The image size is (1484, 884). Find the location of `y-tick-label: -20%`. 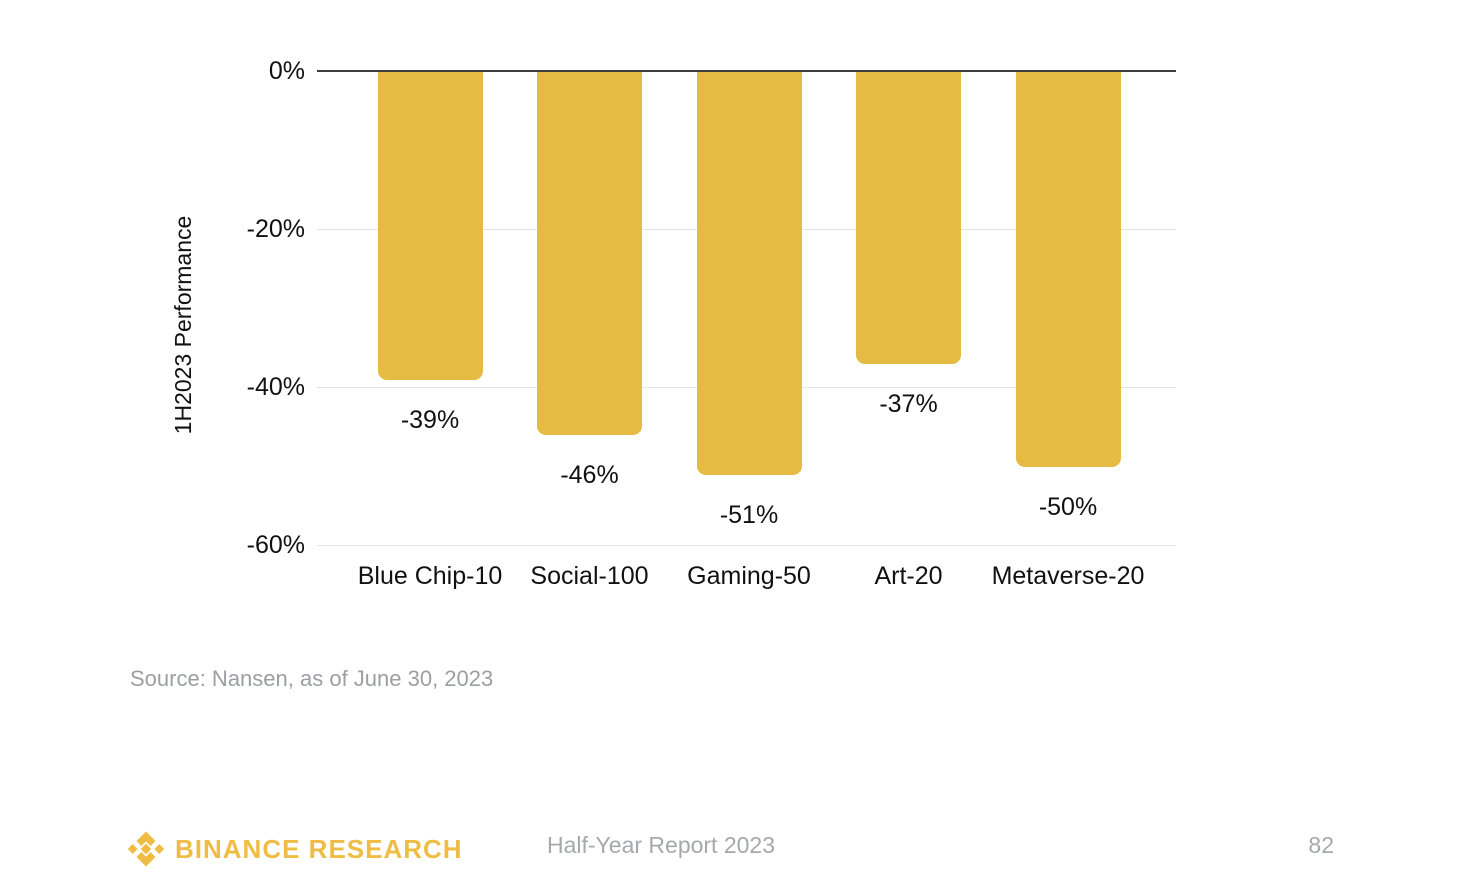

y-tick-label: -20% is located at coordinates (275, 229).